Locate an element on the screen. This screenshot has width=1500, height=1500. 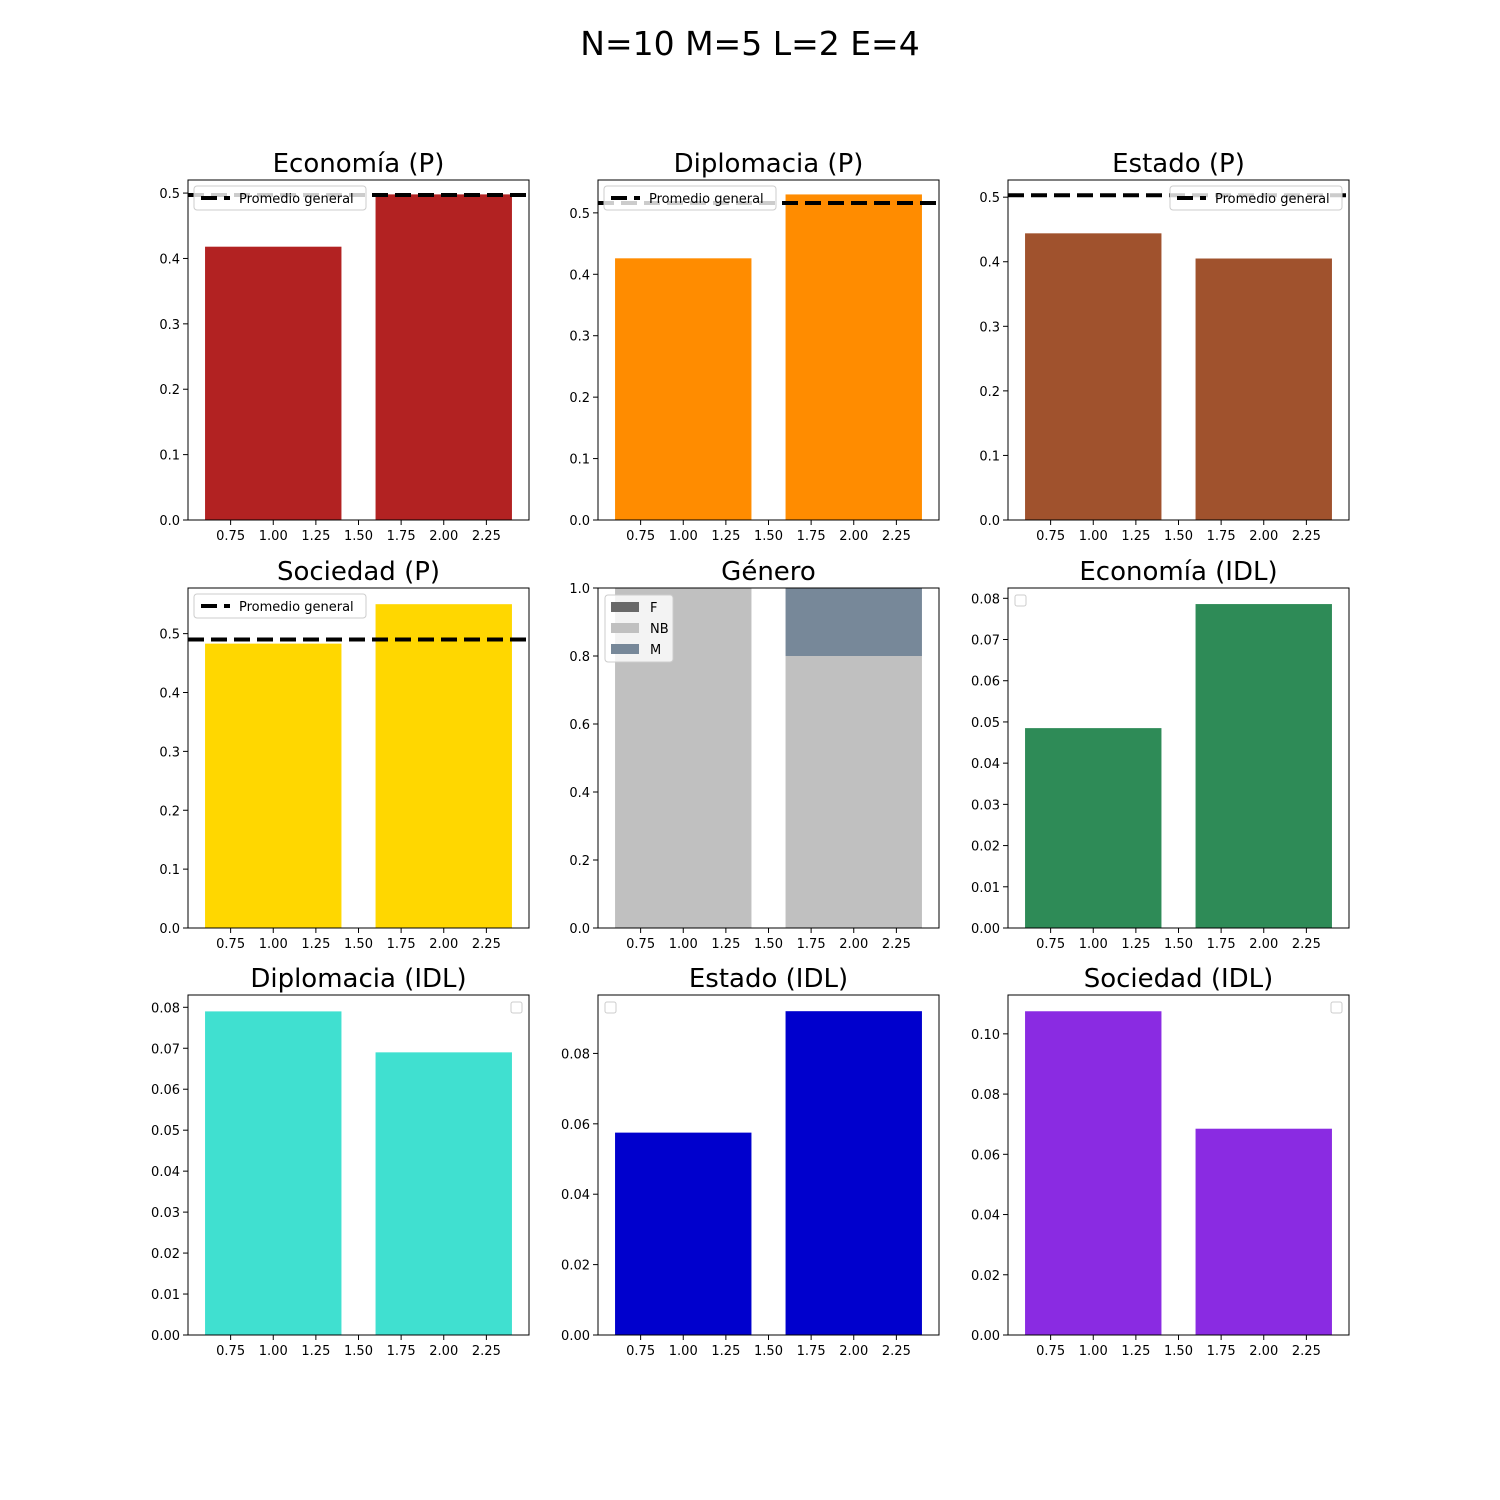
y-tick-label: 0.07 is located at coordinates (165, 1049).